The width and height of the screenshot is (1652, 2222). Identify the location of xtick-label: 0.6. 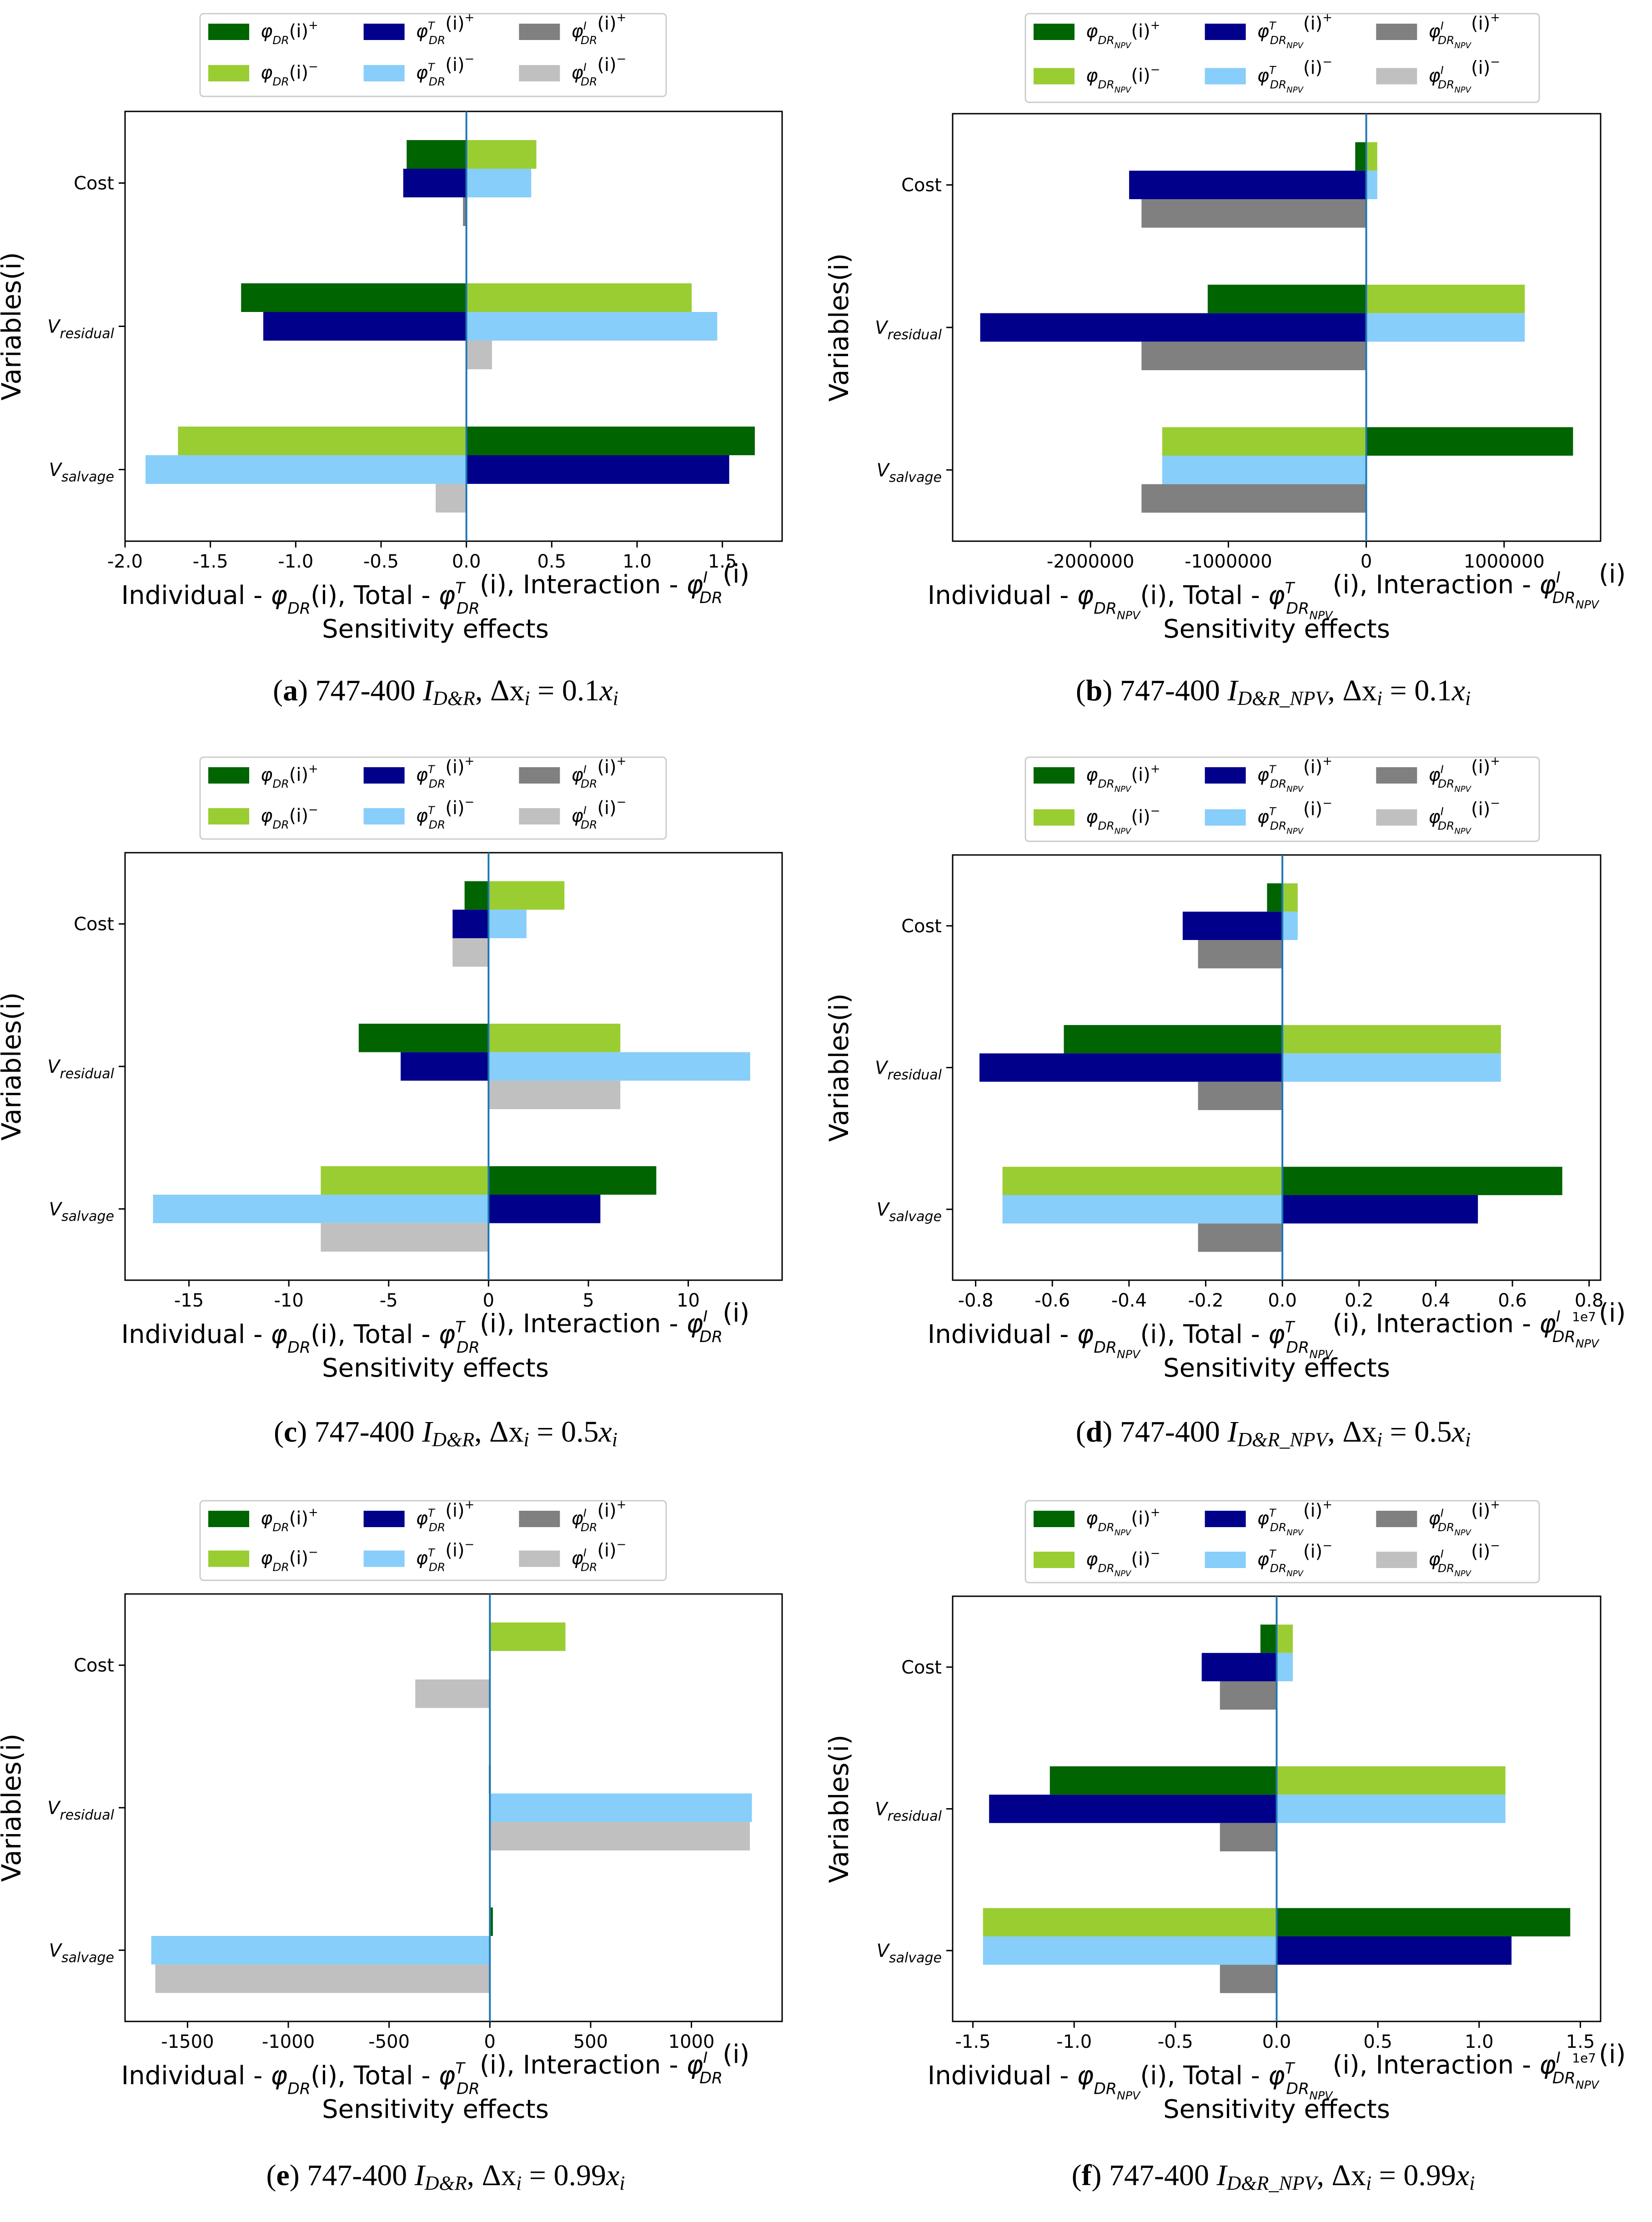
(1512, 1300).